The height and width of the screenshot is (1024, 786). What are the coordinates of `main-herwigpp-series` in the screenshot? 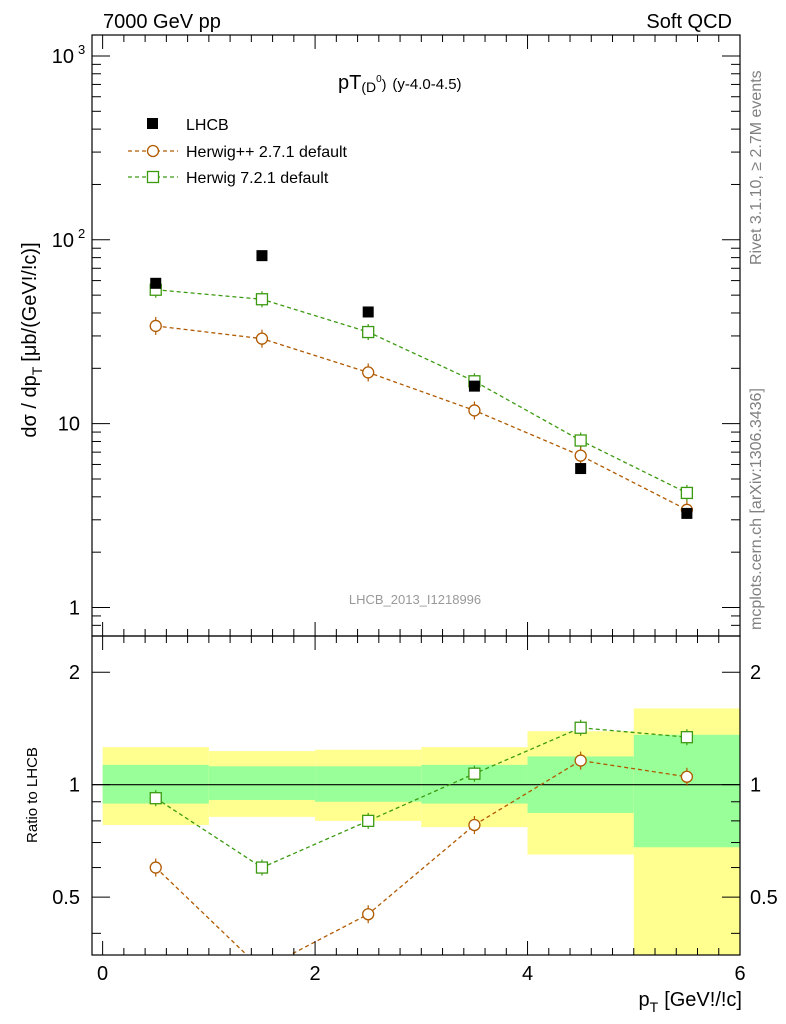 It's located at (421, 417).